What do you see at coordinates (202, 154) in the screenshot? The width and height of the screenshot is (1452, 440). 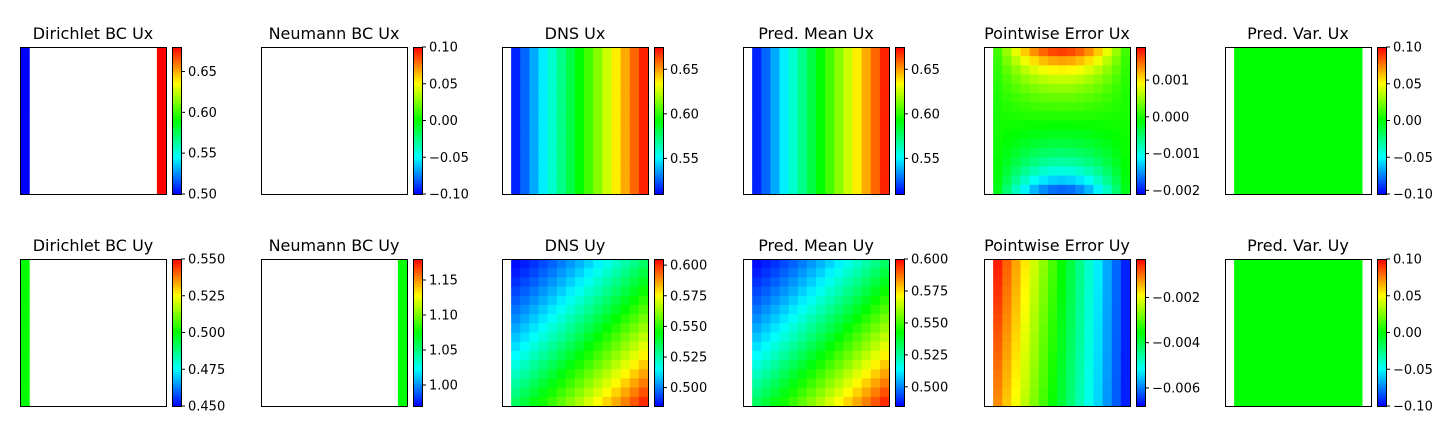 I see `colorbar-tick-label: 0.55` at bounding box center [202, 154].